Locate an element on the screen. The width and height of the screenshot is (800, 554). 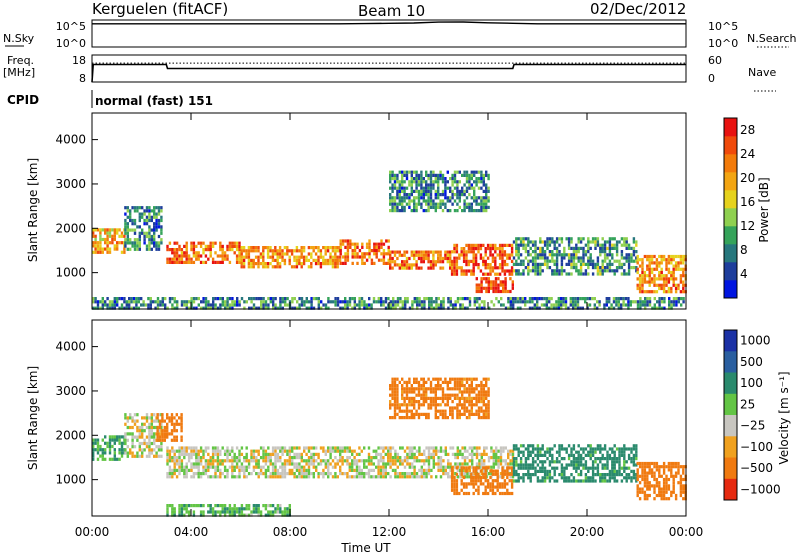
power-colorbar-tick-label: 8 is located at coordinates (744, 250).